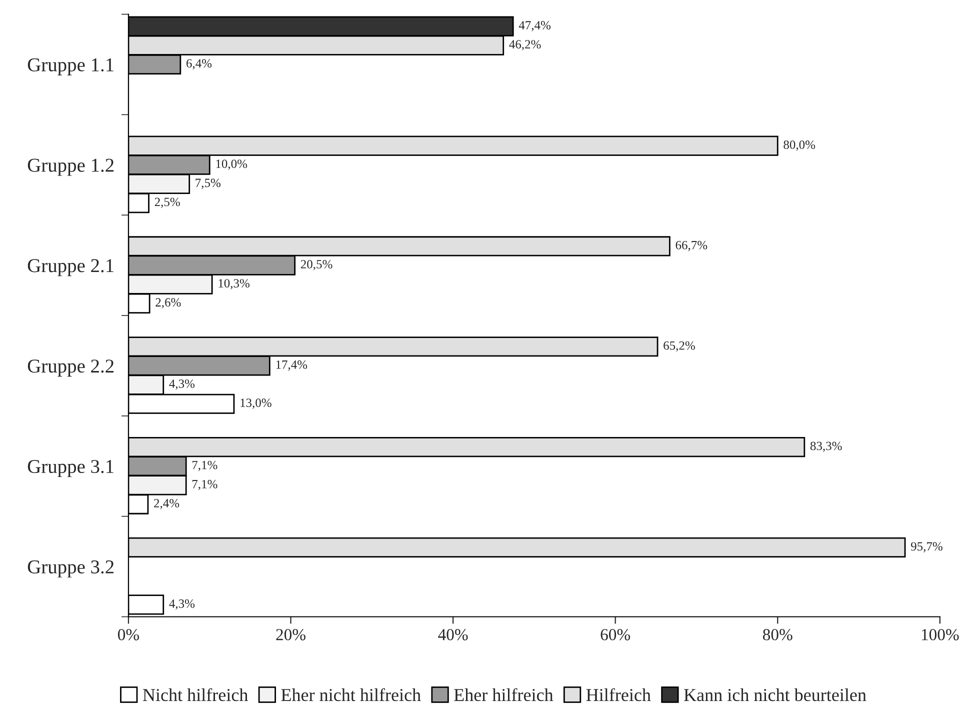 Image resolution: width=966 pixels, height=713 pixels. I want to click on y-tick-label: Gruppe 3.1, so click(71, 469).